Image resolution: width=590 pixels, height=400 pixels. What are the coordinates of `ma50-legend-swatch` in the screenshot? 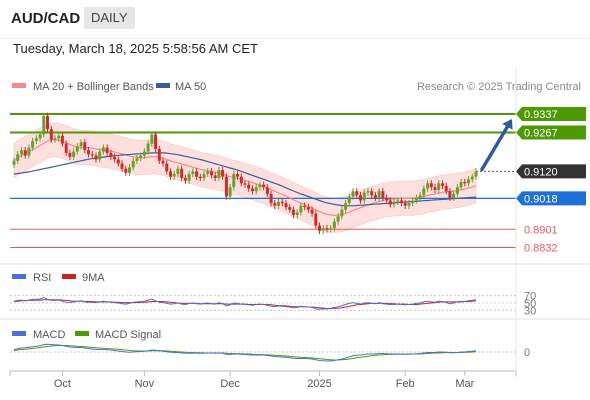 It's located at (163, 85).